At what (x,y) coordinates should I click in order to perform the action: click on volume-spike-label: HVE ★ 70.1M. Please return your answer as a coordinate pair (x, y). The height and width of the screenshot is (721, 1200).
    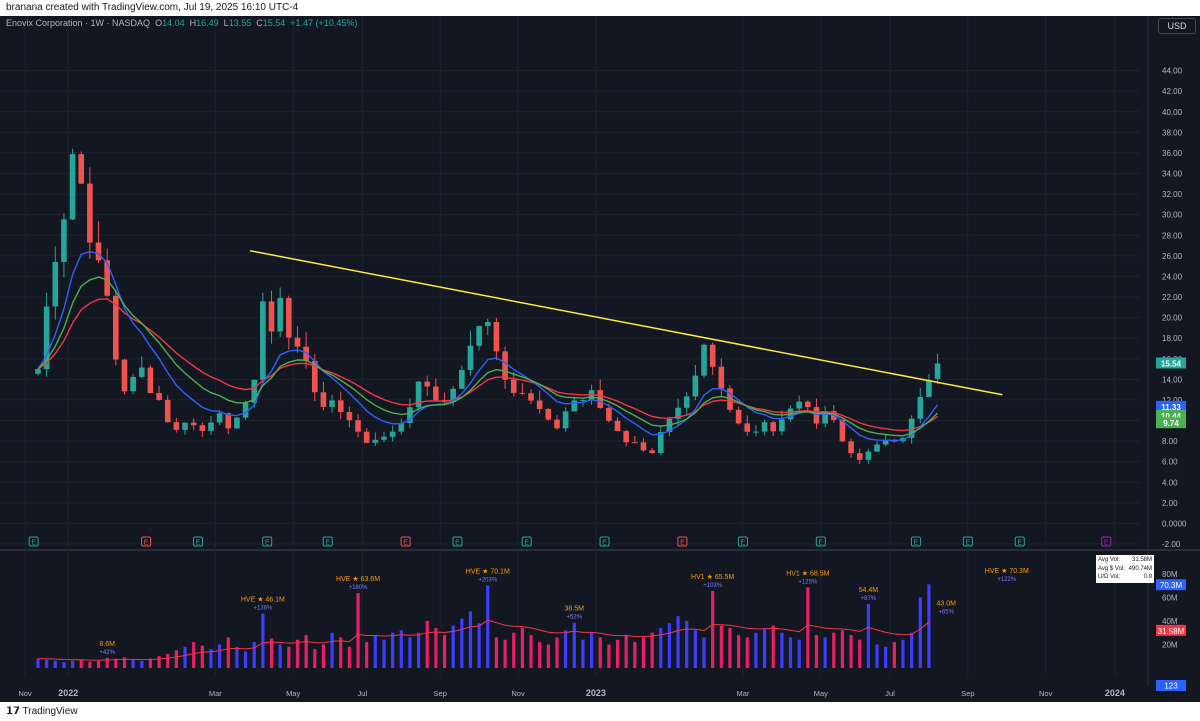
    Looking at the image, I should click on (488, 571).